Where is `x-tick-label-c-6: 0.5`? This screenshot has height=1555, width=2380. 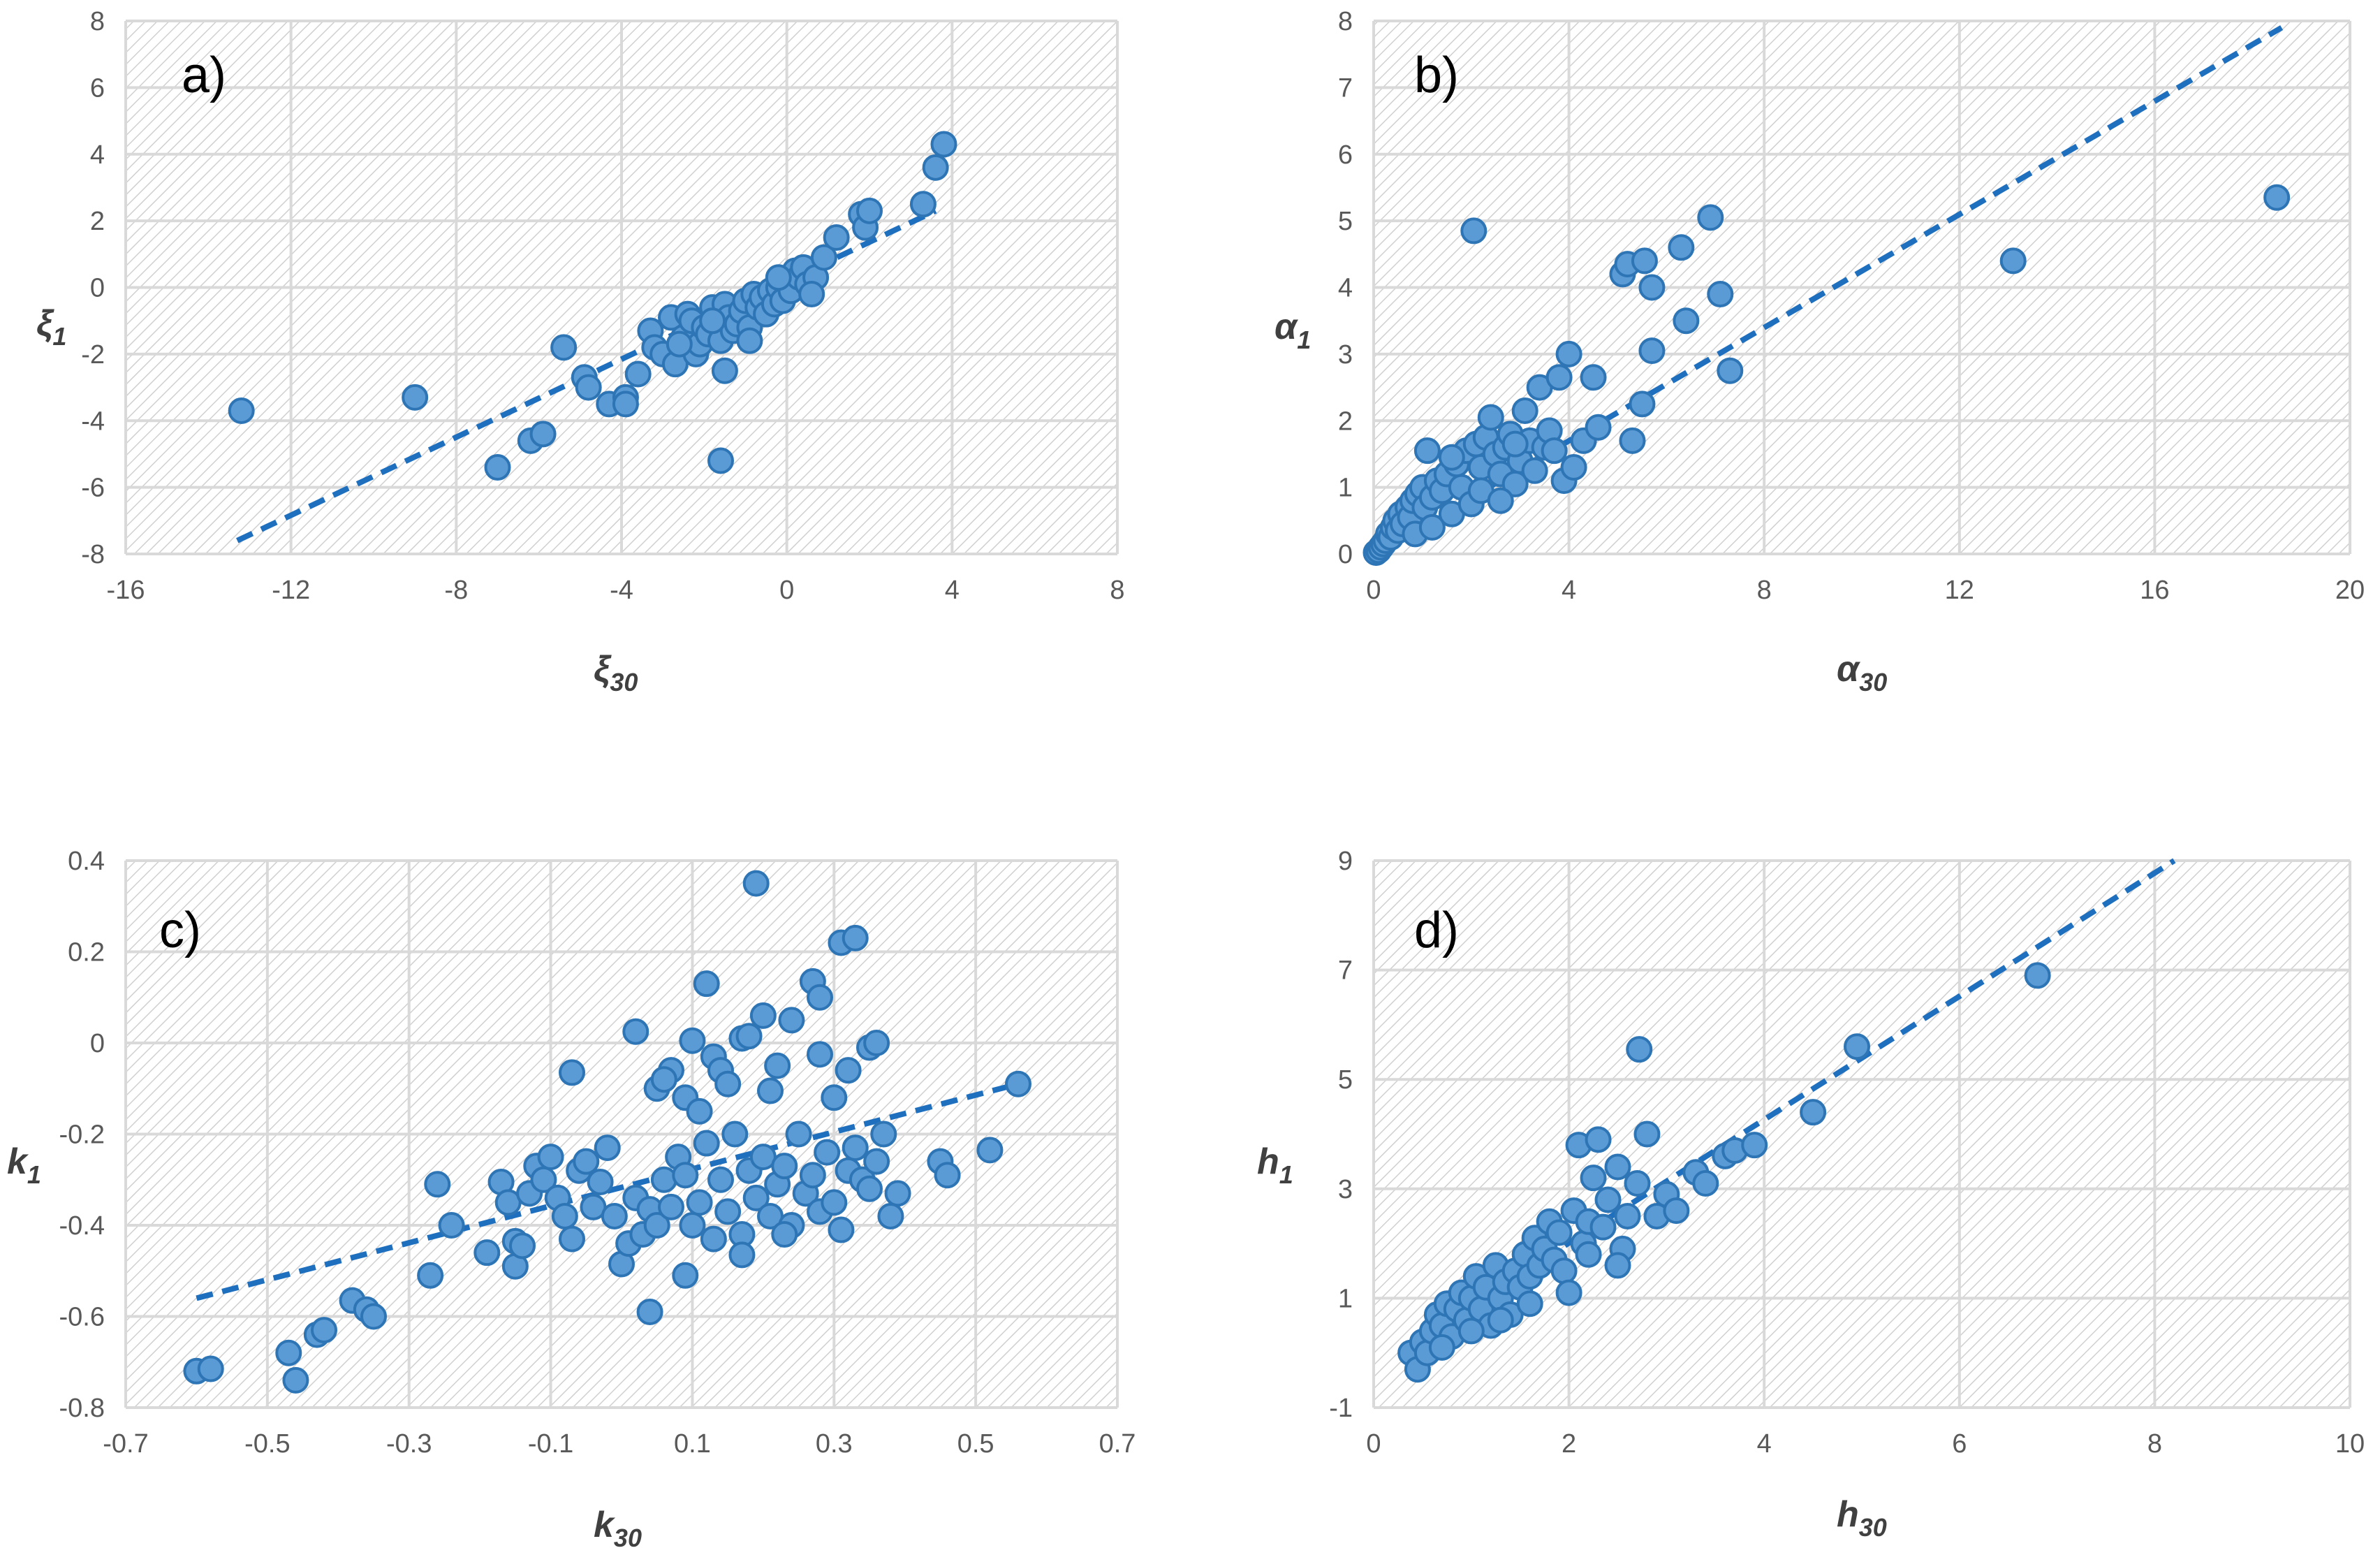 x-tick-label-c-6: 0.5 is located at coordinates (976, 1444).